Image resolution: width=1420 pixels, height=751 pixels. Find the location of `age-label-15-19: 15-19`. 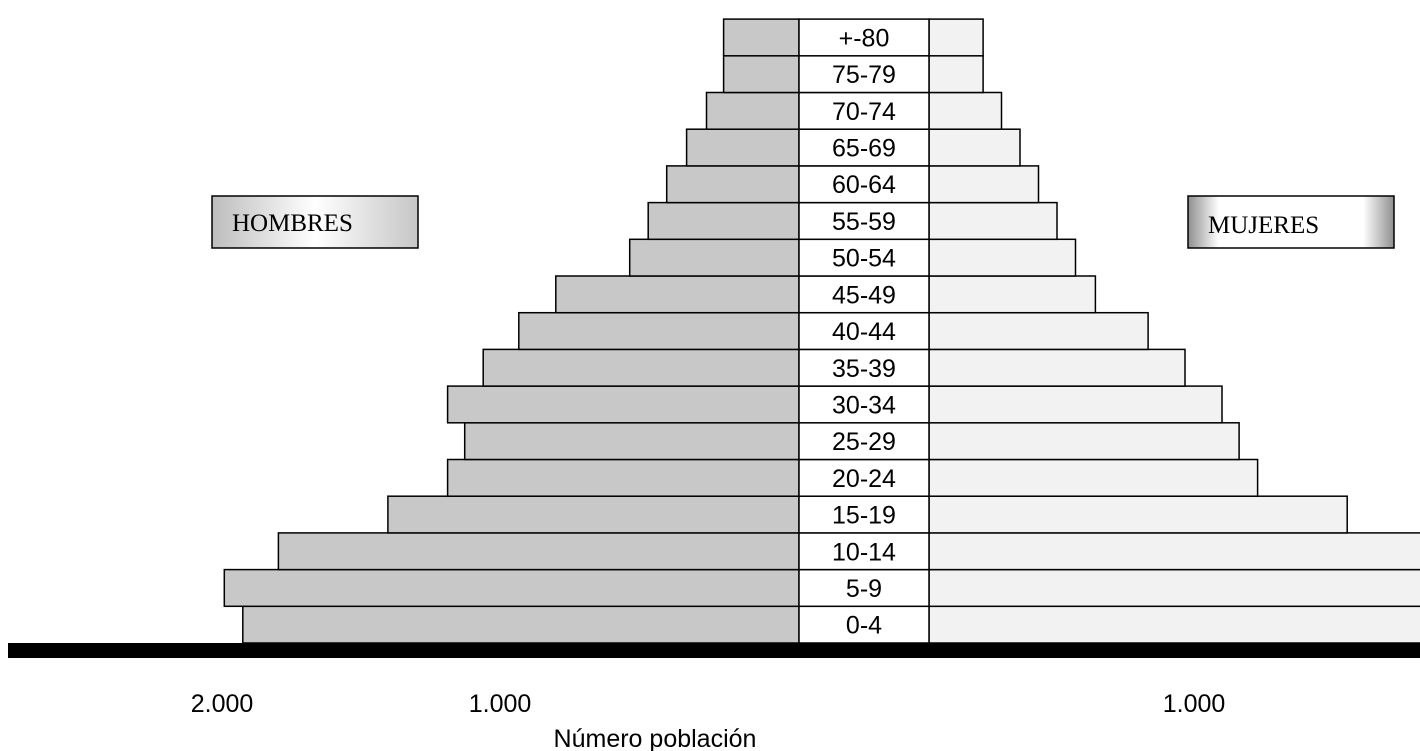

age-label-15-19: 15-19 is located at coordinates (864, 516).